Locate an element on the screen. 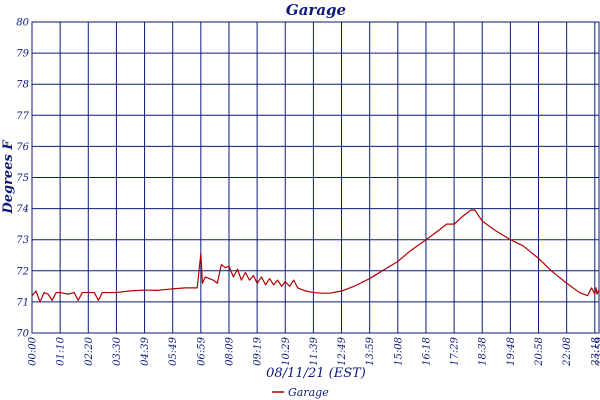 This screenshot has height=400, width=600. y-tick-label: 75 is located at coordinates (22, 178).